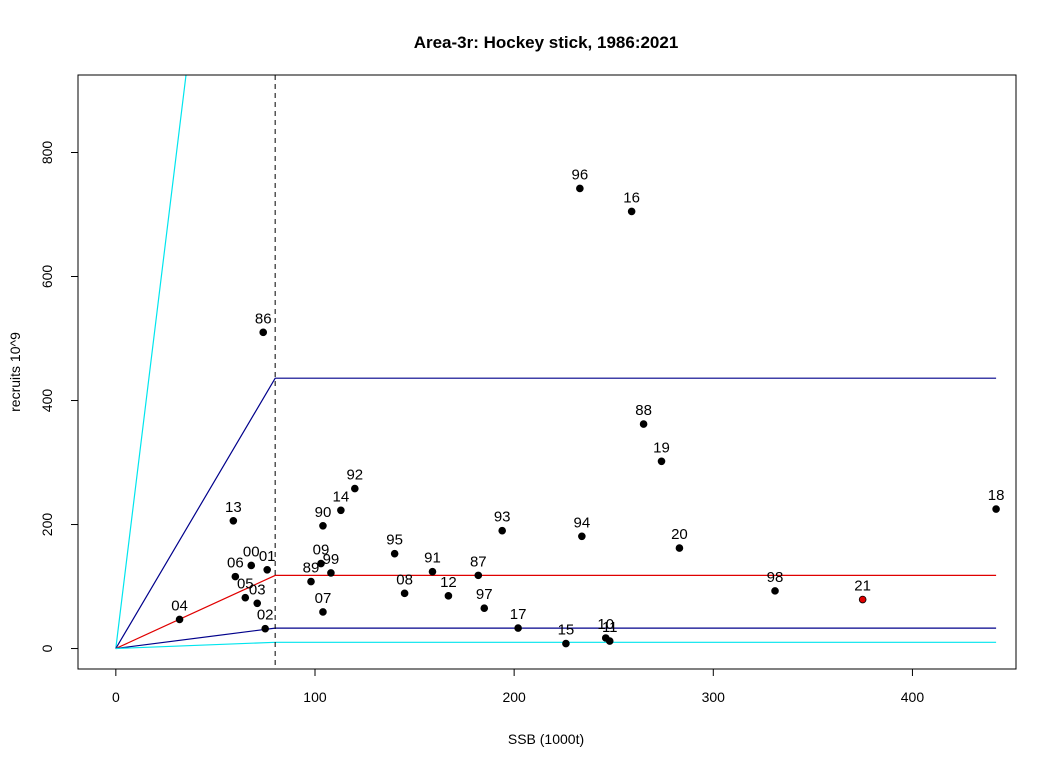  Describe the element at coordinates (47, 401) in the screenshot. I see `y-tick-label: 400` at that location.